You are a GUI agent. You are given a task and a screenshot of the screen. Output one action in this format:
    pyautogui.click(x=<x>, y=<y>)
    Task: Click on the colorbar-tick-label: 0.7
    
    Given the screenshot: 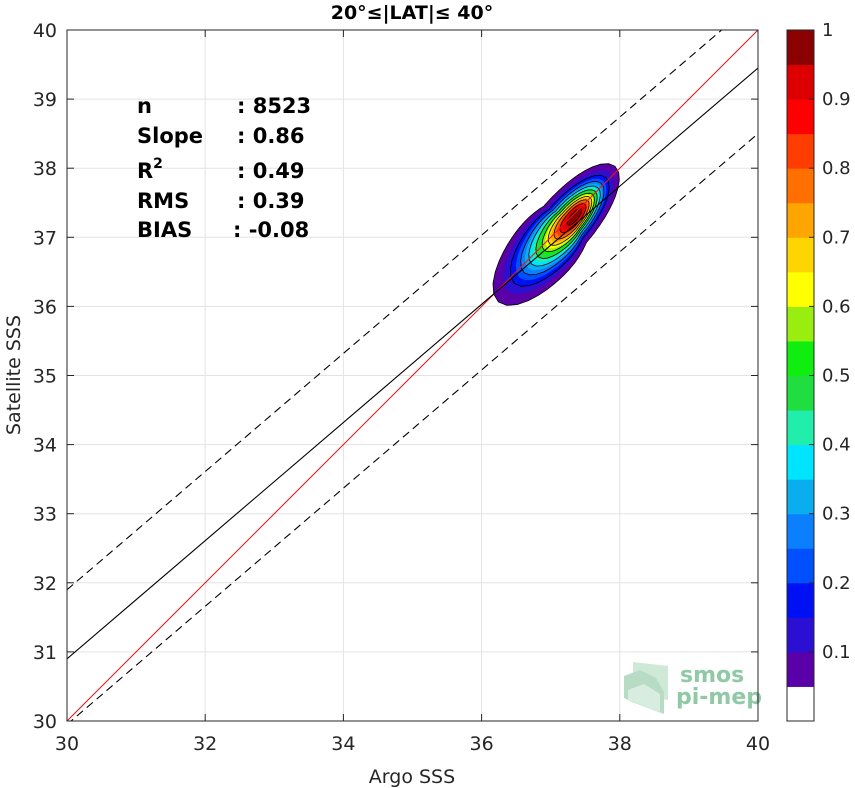 What is the action you would take?
    pyautogui.click(x=836, y=237)
    